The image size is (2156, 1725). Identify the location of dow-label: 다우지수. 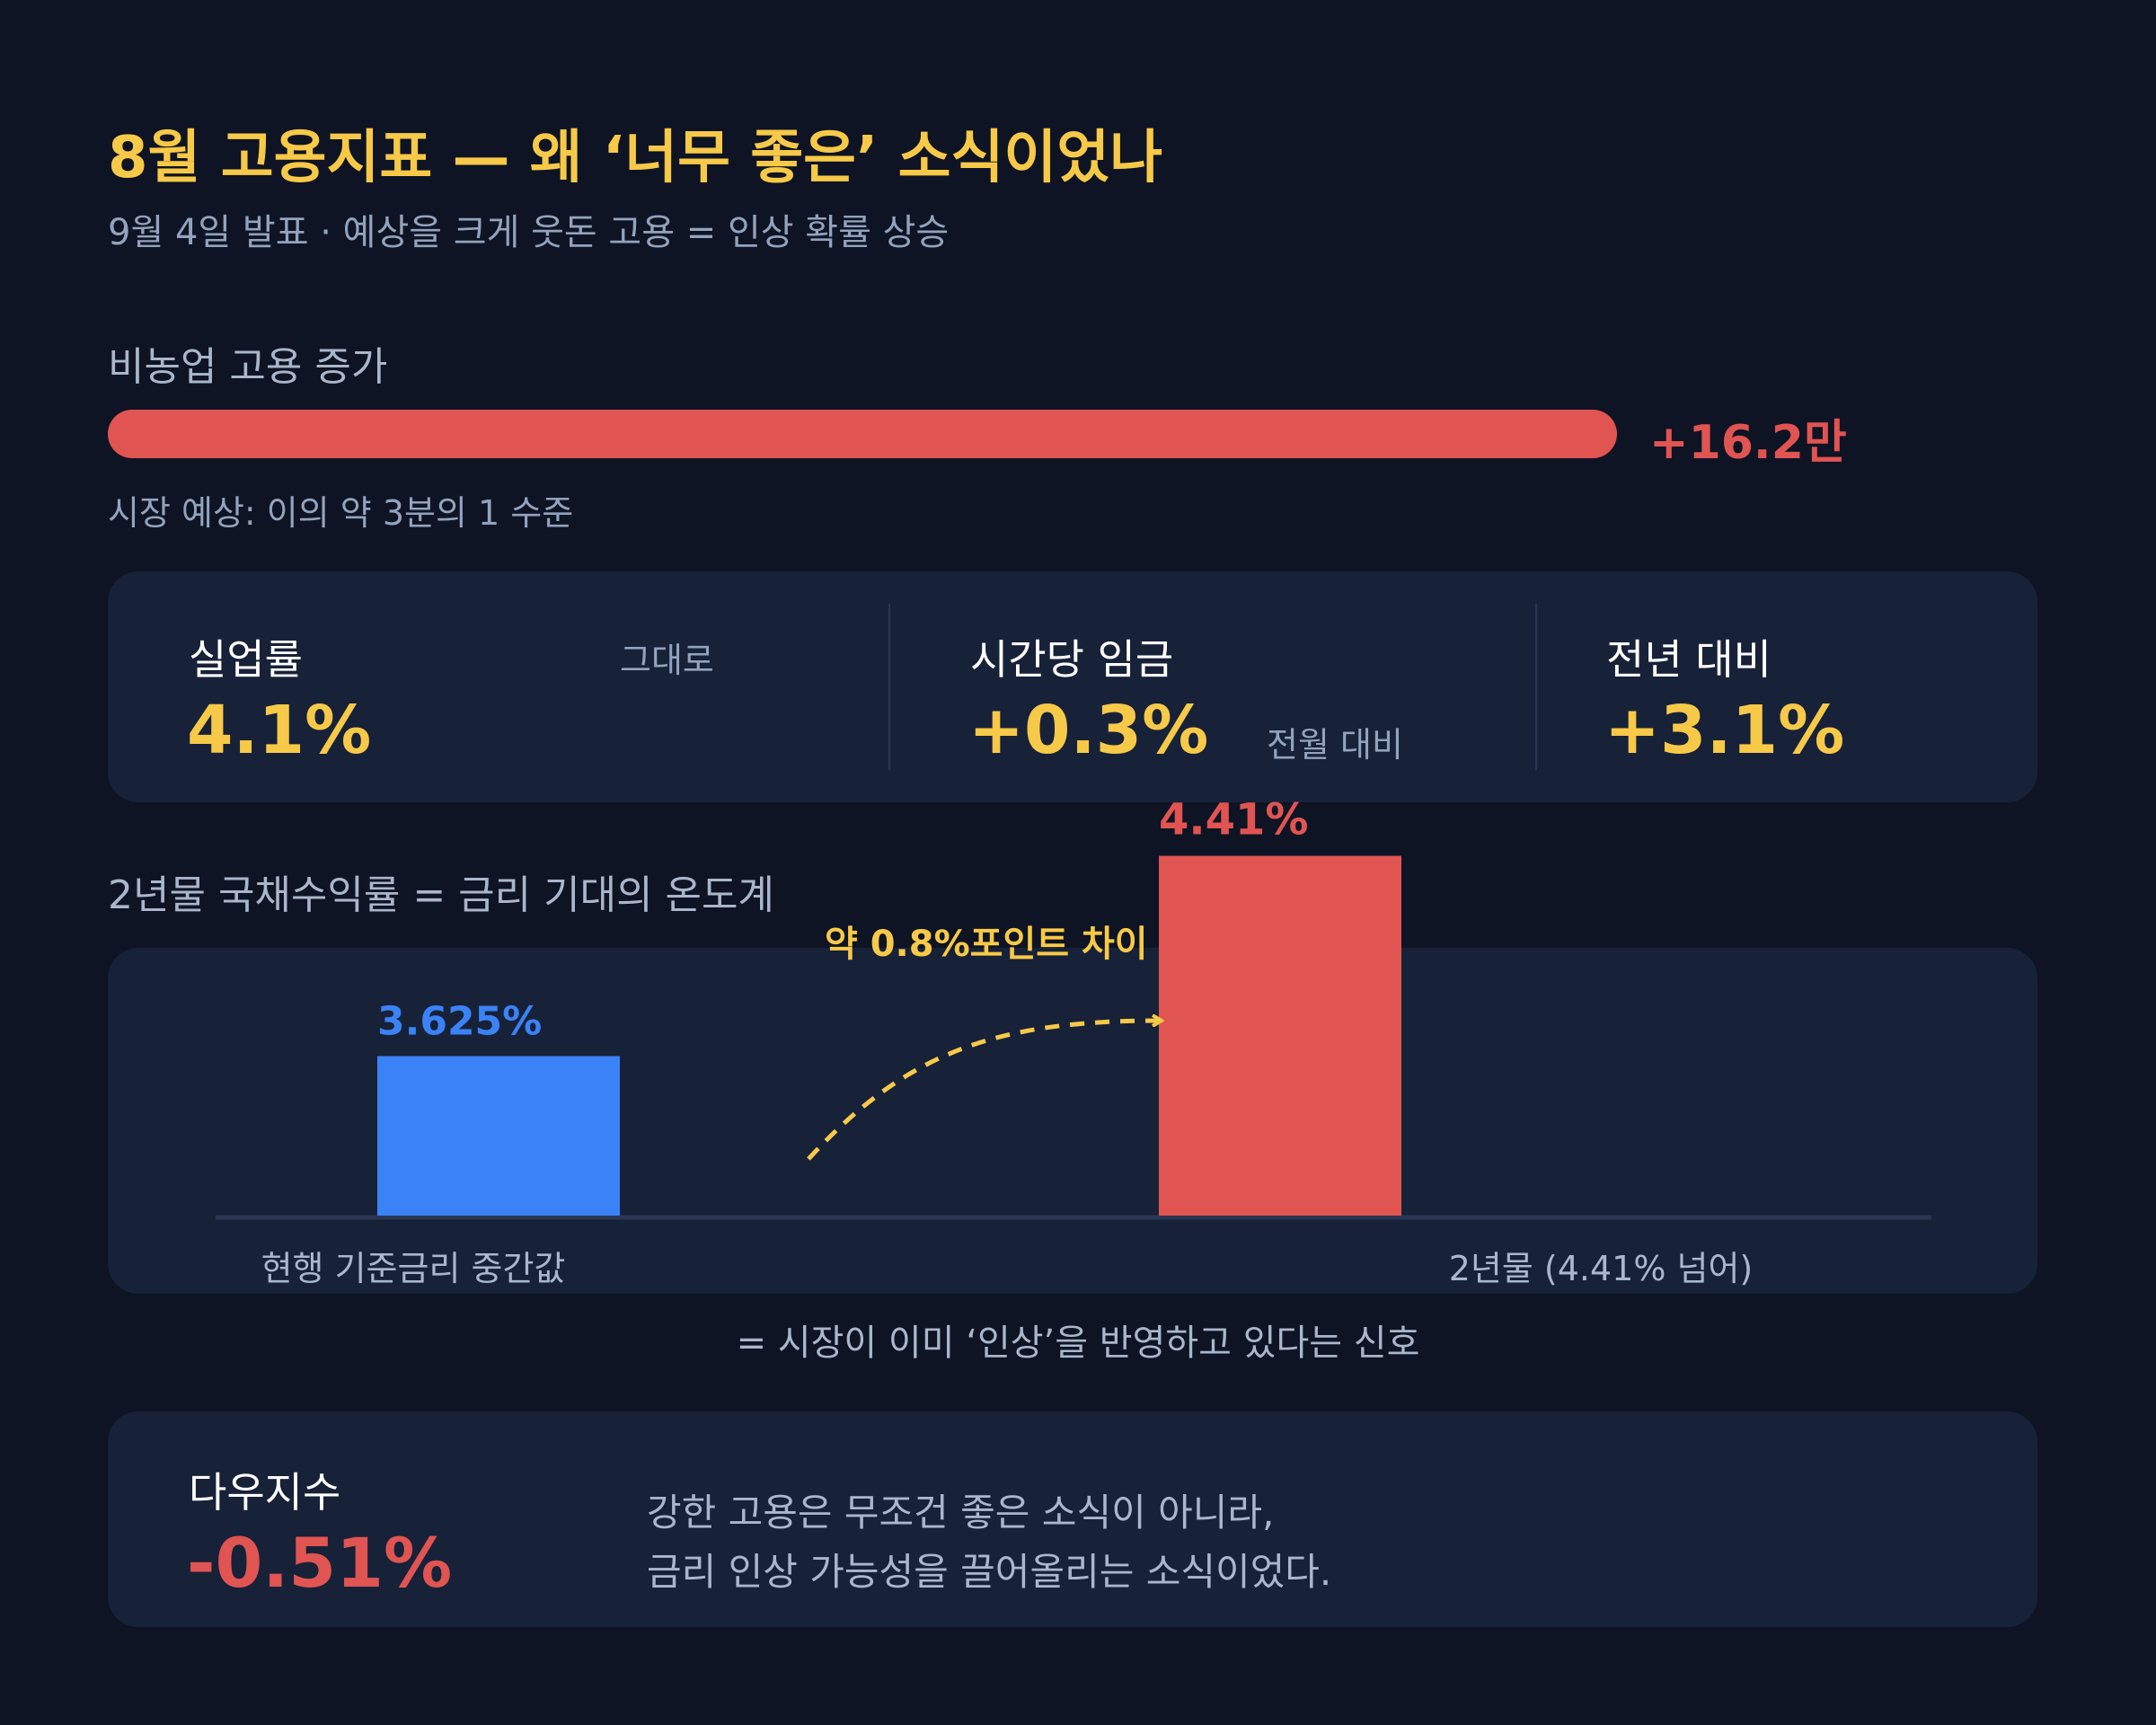
(265, 1492).